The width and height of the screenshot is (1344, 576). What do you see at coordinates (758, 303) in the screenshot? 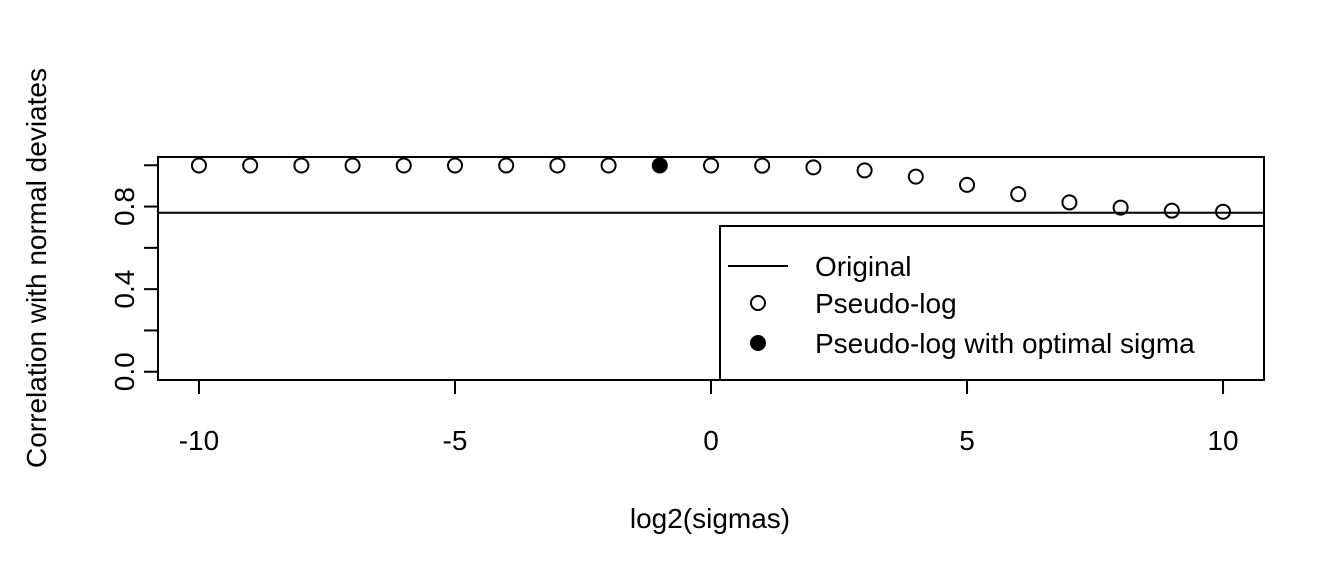
I see `legend-open-circle-symbol` at bounding box center [758, 303].